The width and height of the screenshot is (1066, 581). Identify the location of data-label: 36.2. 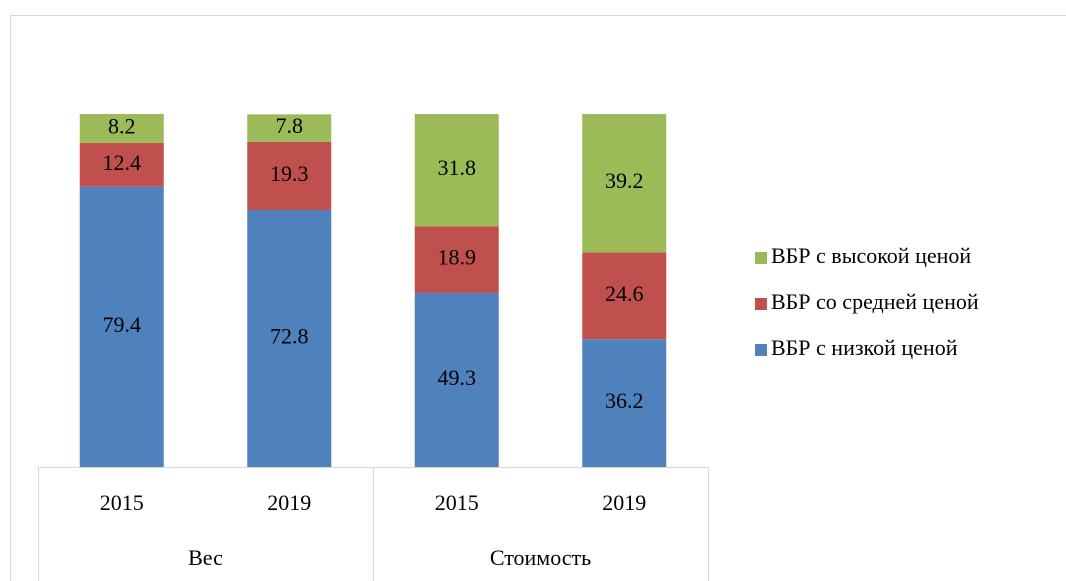
(624, 400).